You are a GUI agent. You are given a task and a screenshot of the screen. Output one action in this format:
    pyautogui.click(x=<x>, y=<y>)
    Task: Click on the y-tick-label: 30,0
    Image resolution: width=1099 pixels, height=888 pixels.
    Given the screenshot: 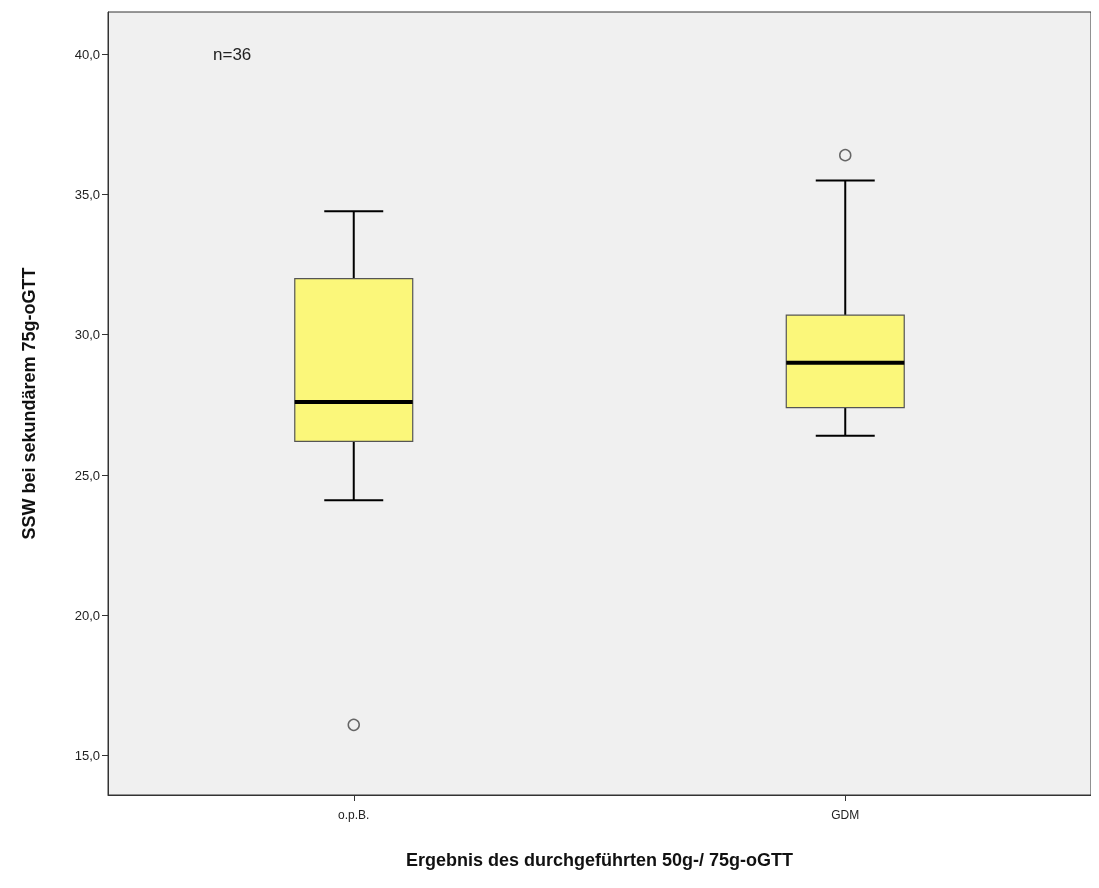 What is the action you would take?
    pyautogui.click(x=87, y=335)
    